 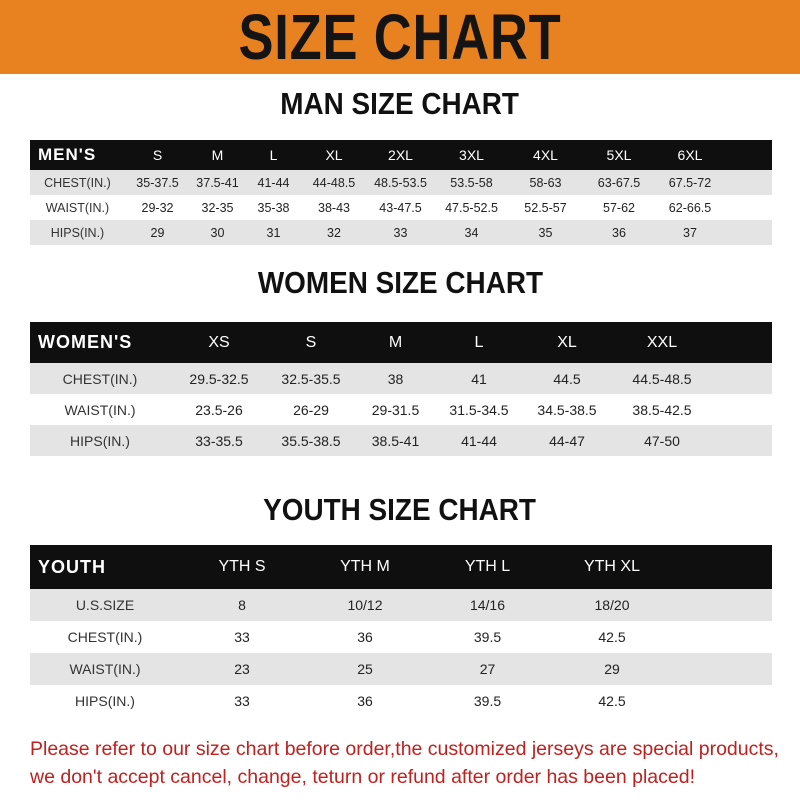 I want to click on women-header-row: WOMEN'S XS S M L XL XXL, so click(x=401, y=342).